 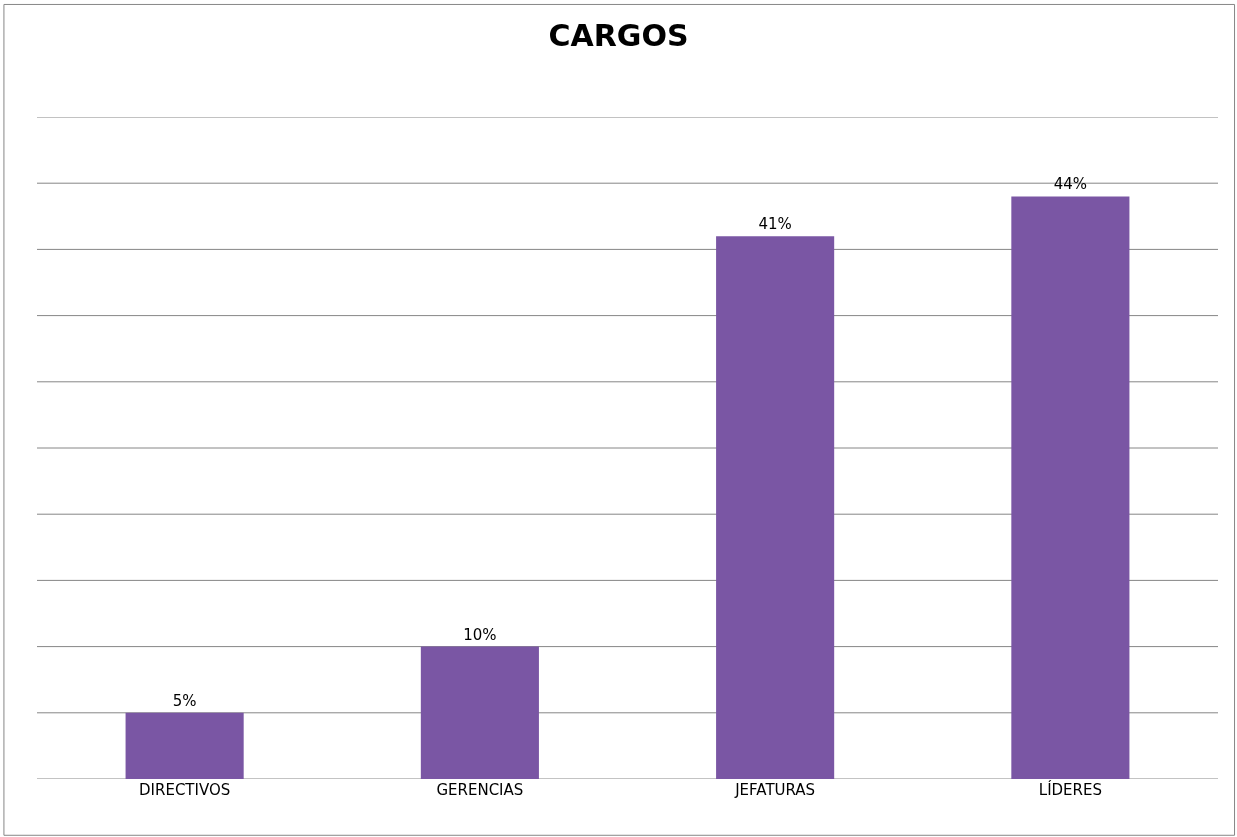 What do you see at coordinates (618, 36) in the screenshot?
I see `chart-title: CARGOS` at bounding box center [618, 36].